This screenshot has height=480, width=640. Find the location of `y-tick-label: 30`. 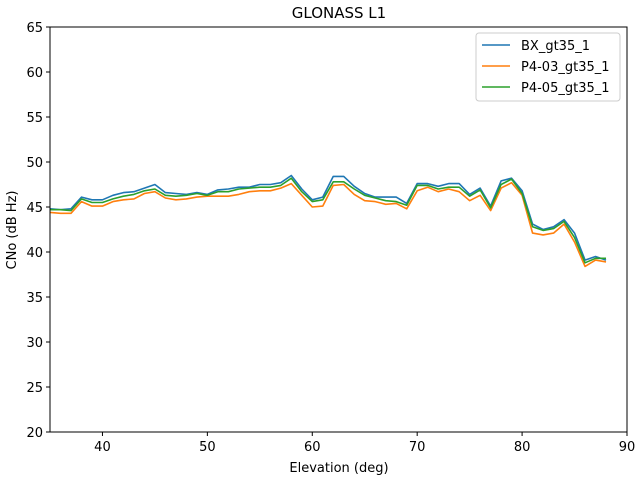

y-tick-label: 30 is located at coordinates (34, 343).